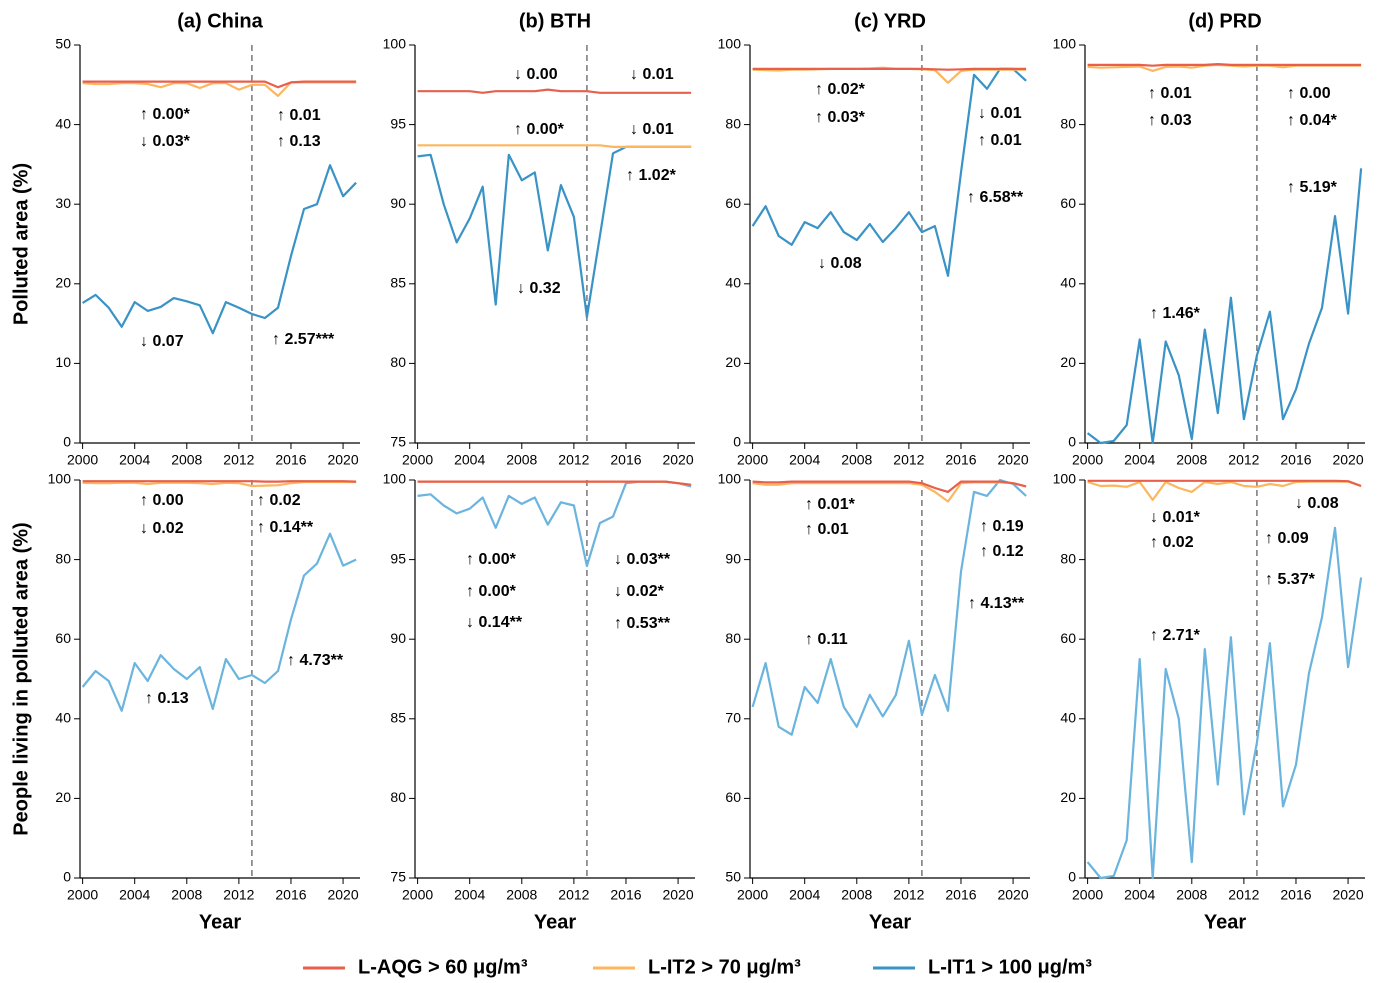 The width and height of the screenshot is (1385, 983). I want to click on trend-annotation: ↑ 0.00, so click(1309, 93).